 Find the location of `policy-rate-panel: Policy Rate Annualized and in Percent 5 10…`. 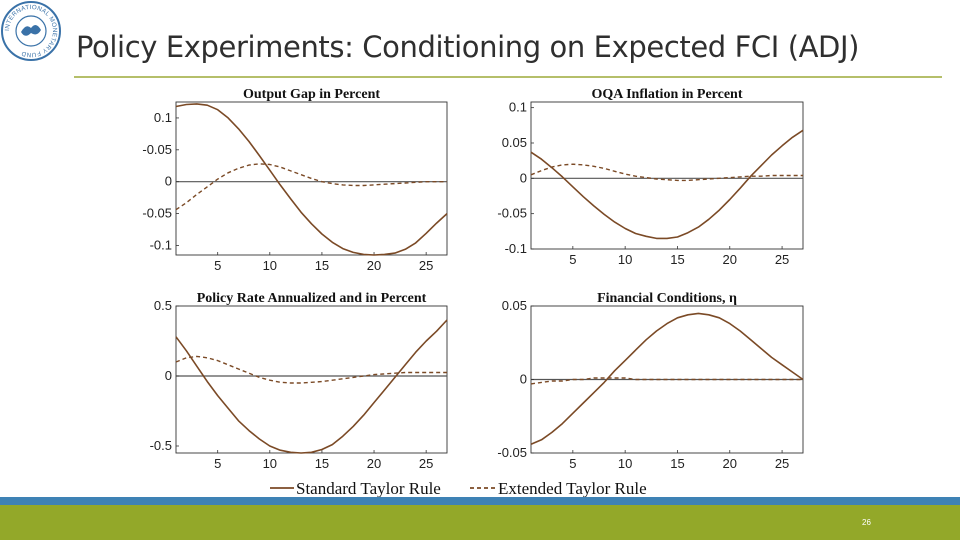

policy-rate-panel: Policy Rate Annualized and in Percent 5 10… is located at coordinates (299, 381).